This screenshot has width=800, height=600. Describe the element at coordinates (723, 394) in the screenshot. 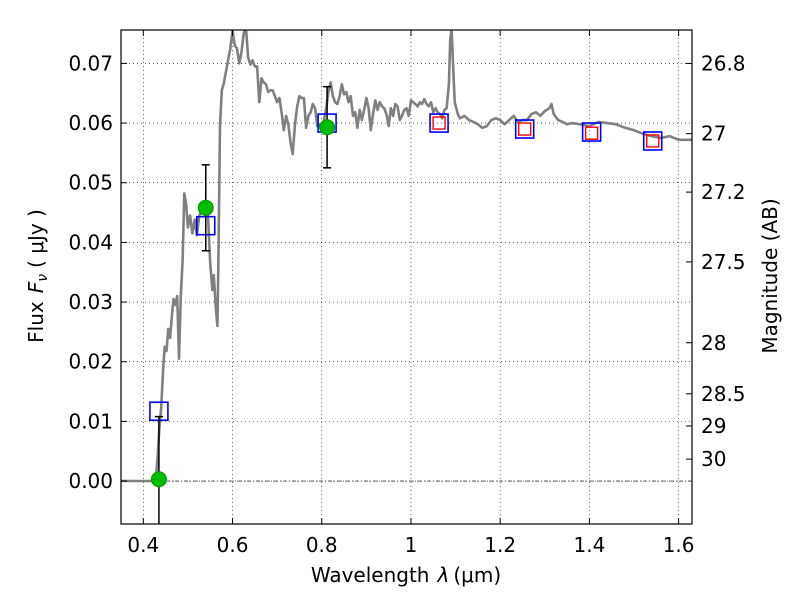

I see `mag-tick-label: 28.5` at that location.